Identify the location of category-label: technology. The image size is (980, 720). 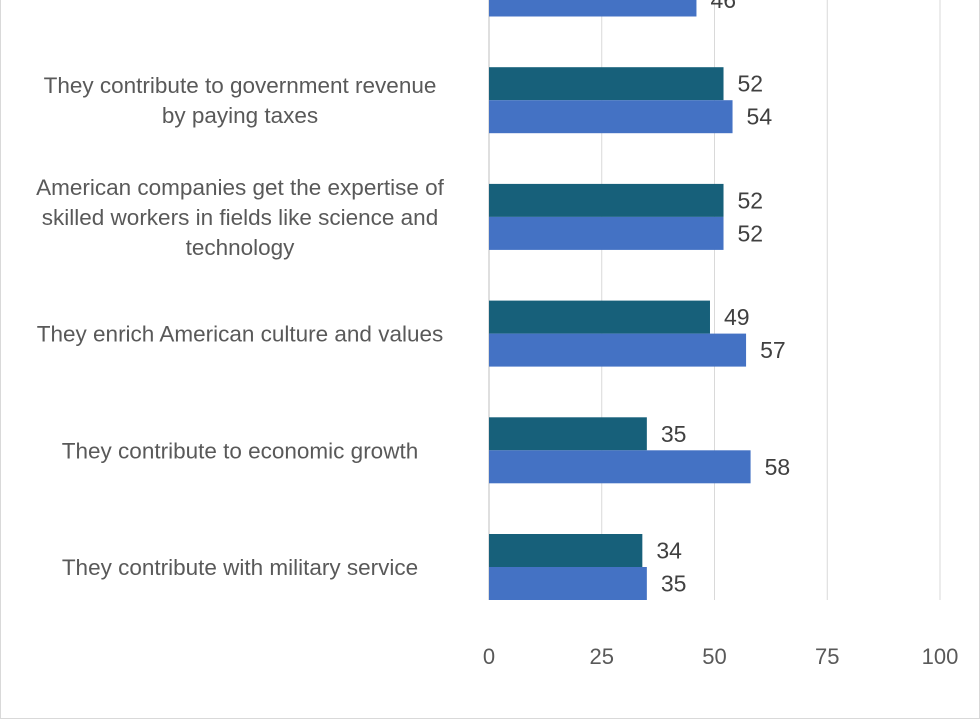
(241, 247).